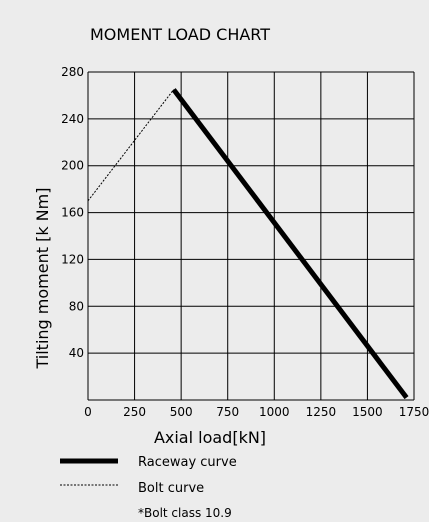 This screenshot has width=429, height=522. What do you see at coordinates (274, 412) in the screenshot?
I see `x-tick-label: 1000` at bounding box center [274, 412].